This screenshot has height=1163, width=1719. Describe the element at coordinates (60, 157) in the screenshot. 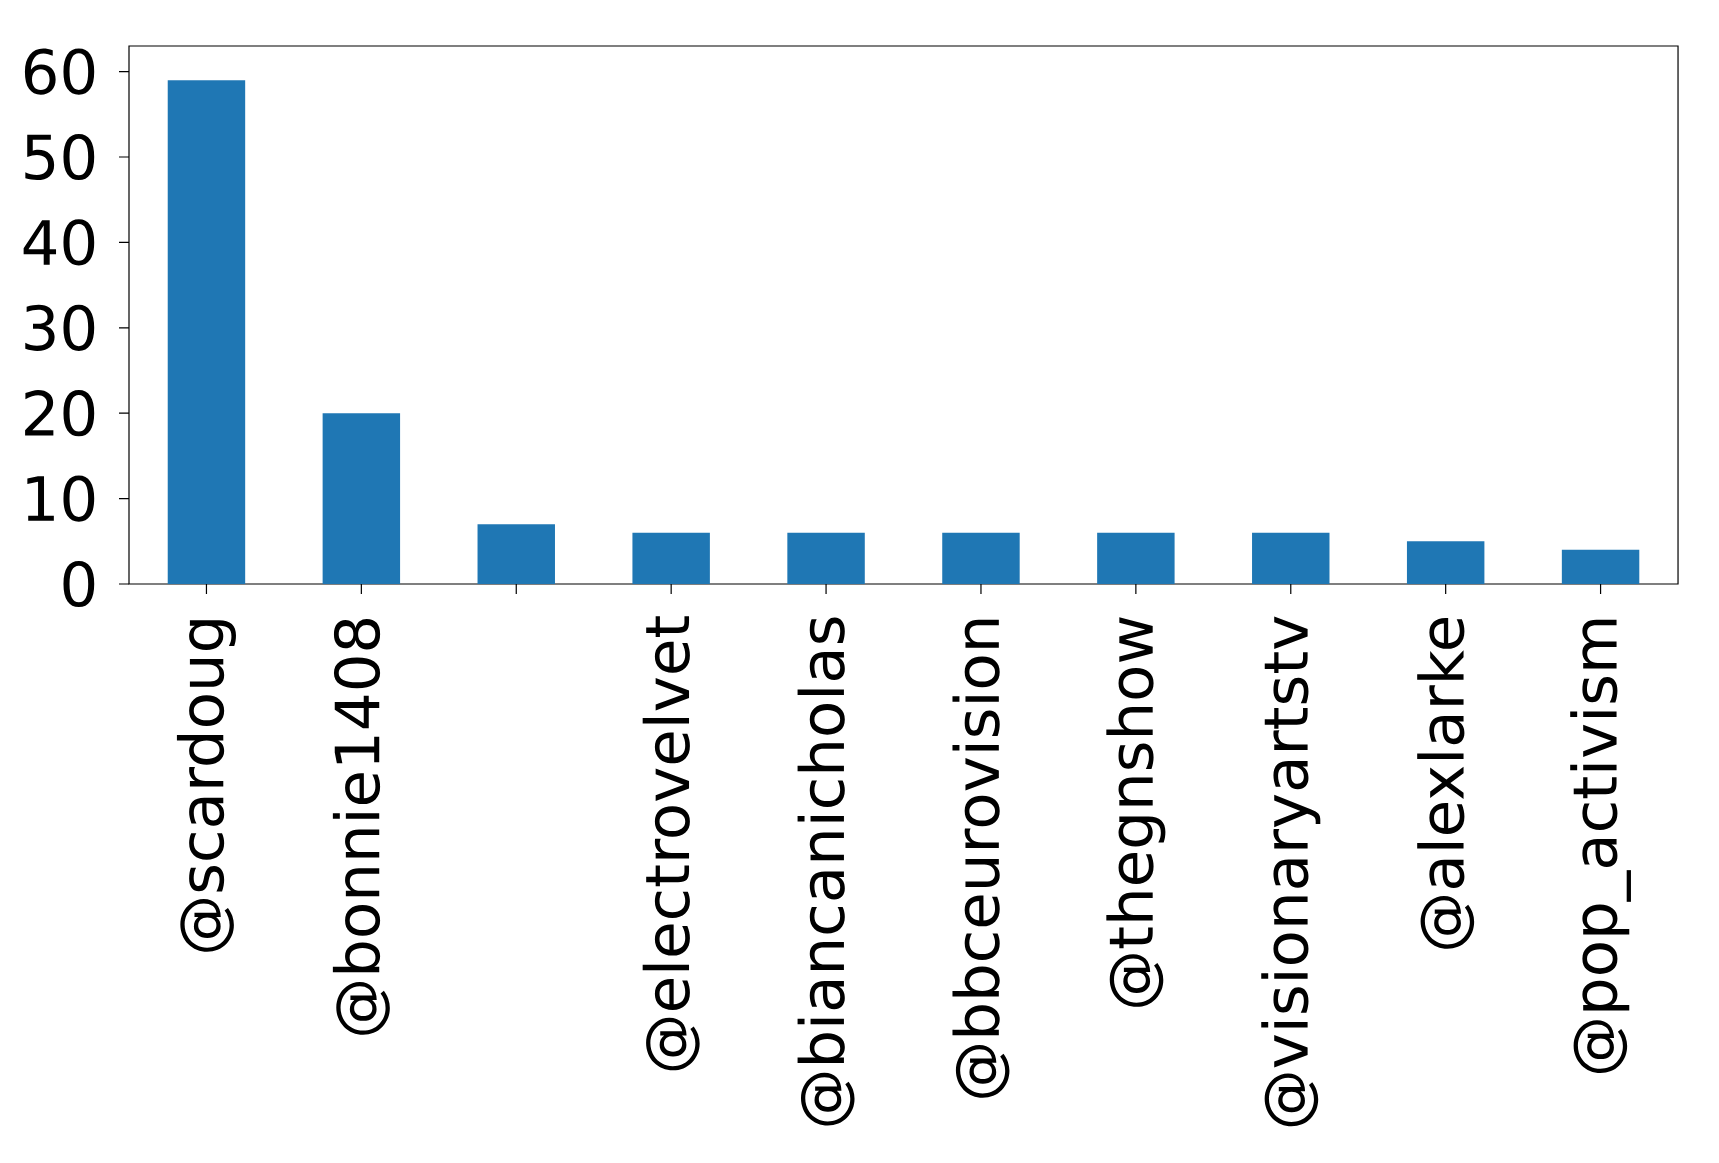

I see `y-tick-label: 50` at that location.